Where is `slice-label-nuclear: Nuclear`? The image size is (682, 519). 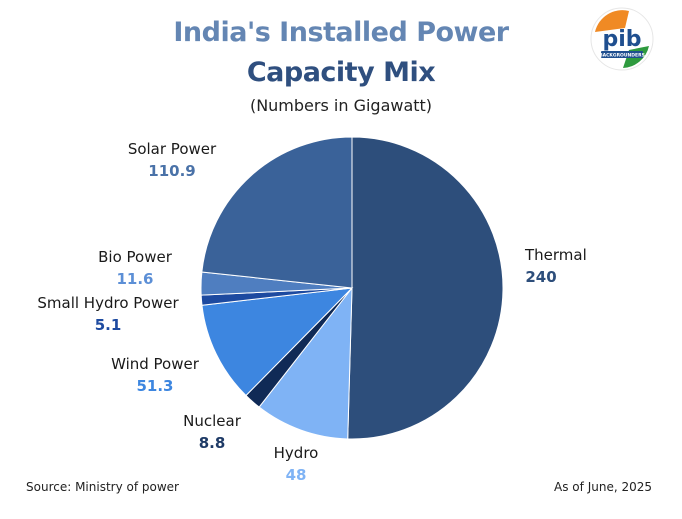
slice-label-nuclear: Nuclear is located at coordinates (212, 421).